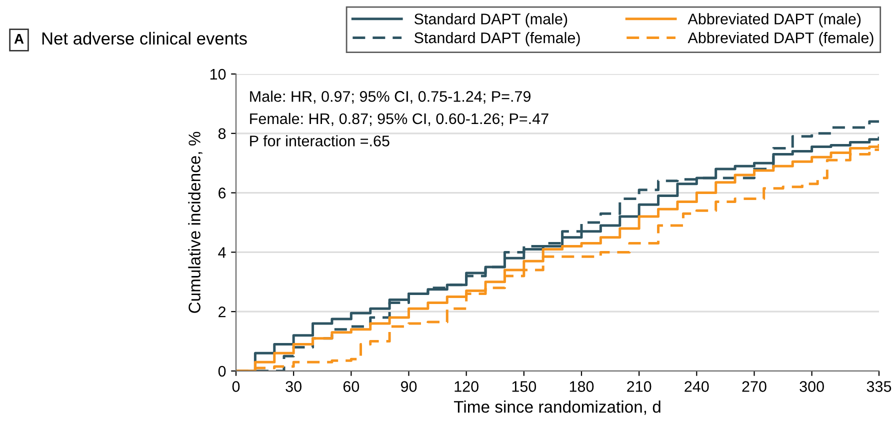 This screenshot has width=893, height=431. What do you see at coordinates (19, 39) in the screenshot?
I see `text: A` at bounding box center [19, 39].